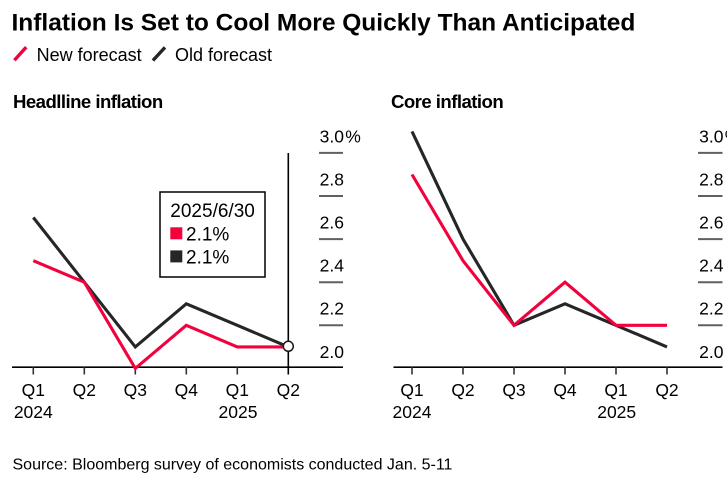 The height and width of the screenshot is (477, 727). Describe the element at coordinates (212, 211) in the screenshot. I see `svg-text: 2025/6/30` at that location.